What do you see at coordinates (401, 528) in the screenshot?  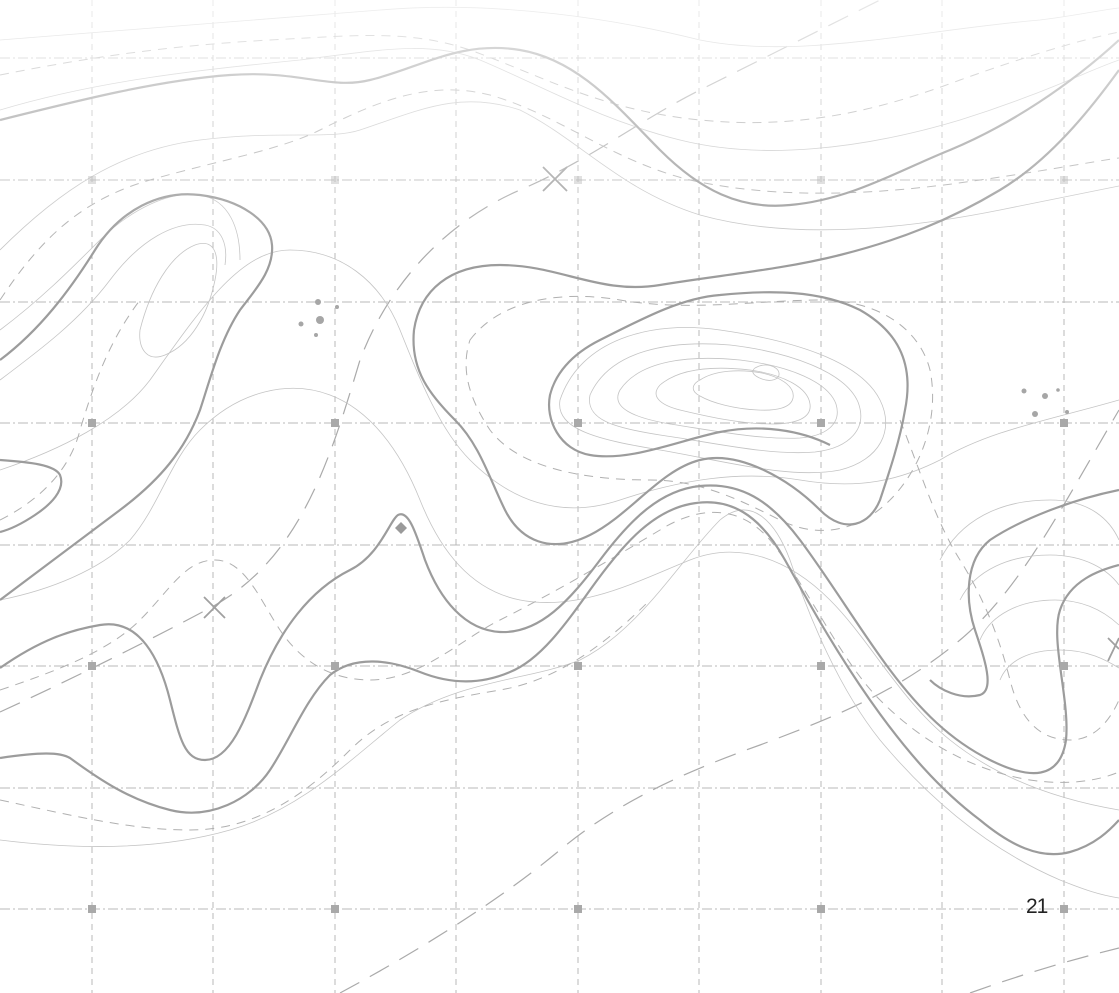 I see `diamond-marker` at bounding box center [401, 528].